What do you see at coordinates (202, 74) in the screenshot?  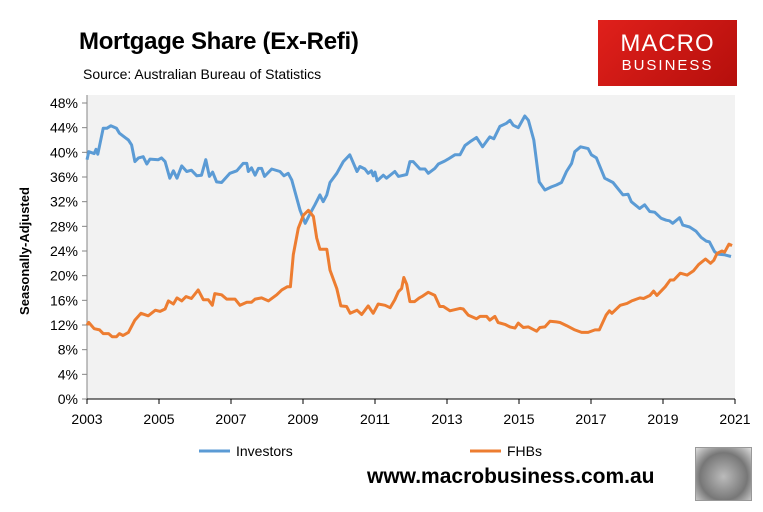 I see `source-note: Source: Australian Bureau of Statistics` at bounding box center [202, 74].